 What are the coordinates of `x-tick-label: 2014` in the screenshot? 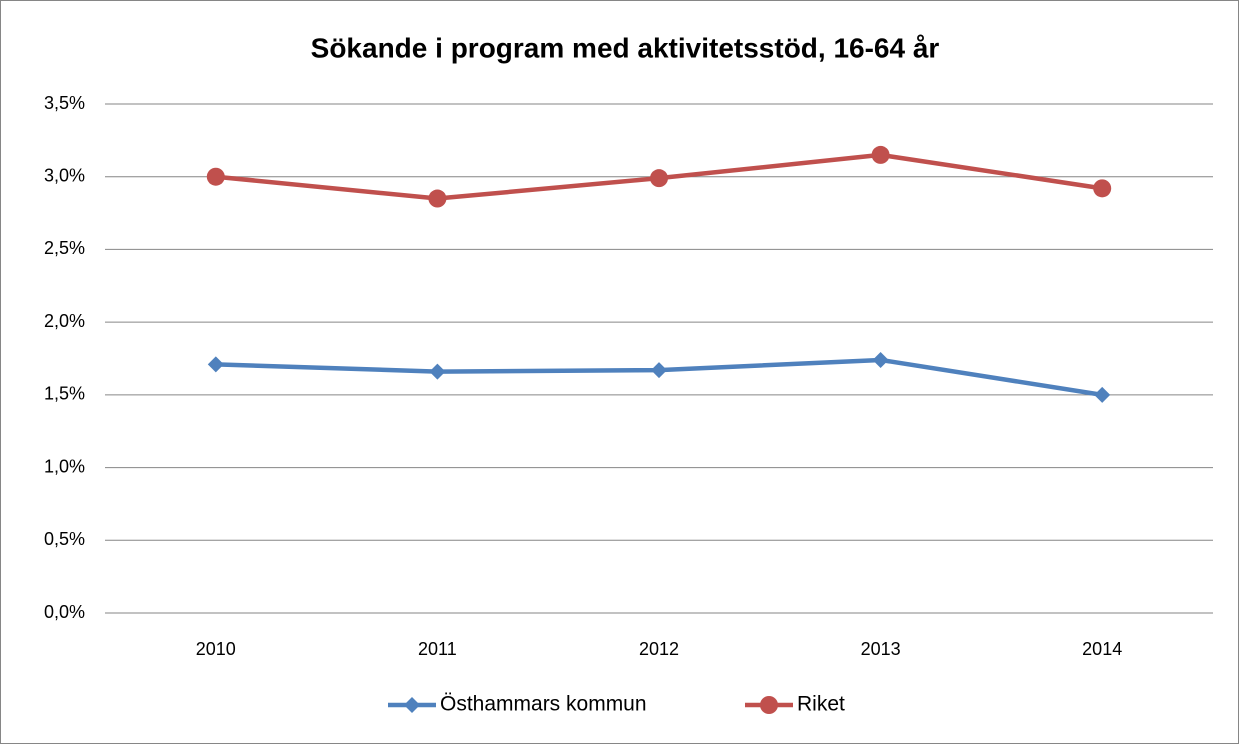 It's located at (1102, 649).